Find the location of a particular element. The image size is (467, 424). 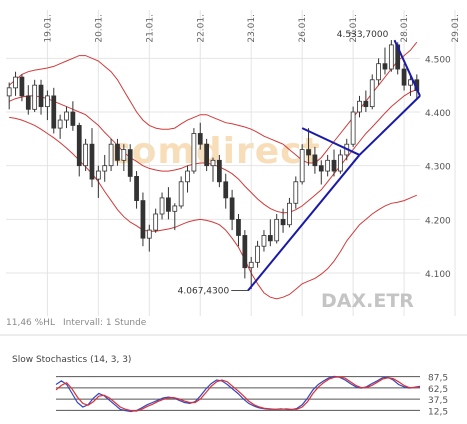

y-tick-label: 4.200 is located at coordinates (438, 221).